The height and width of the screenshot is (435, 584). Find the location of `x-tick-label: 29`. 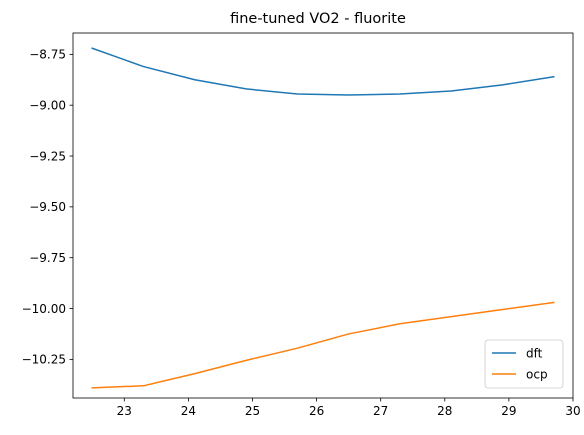

x-tick-label: 29 is located at coordinates (508, 411).